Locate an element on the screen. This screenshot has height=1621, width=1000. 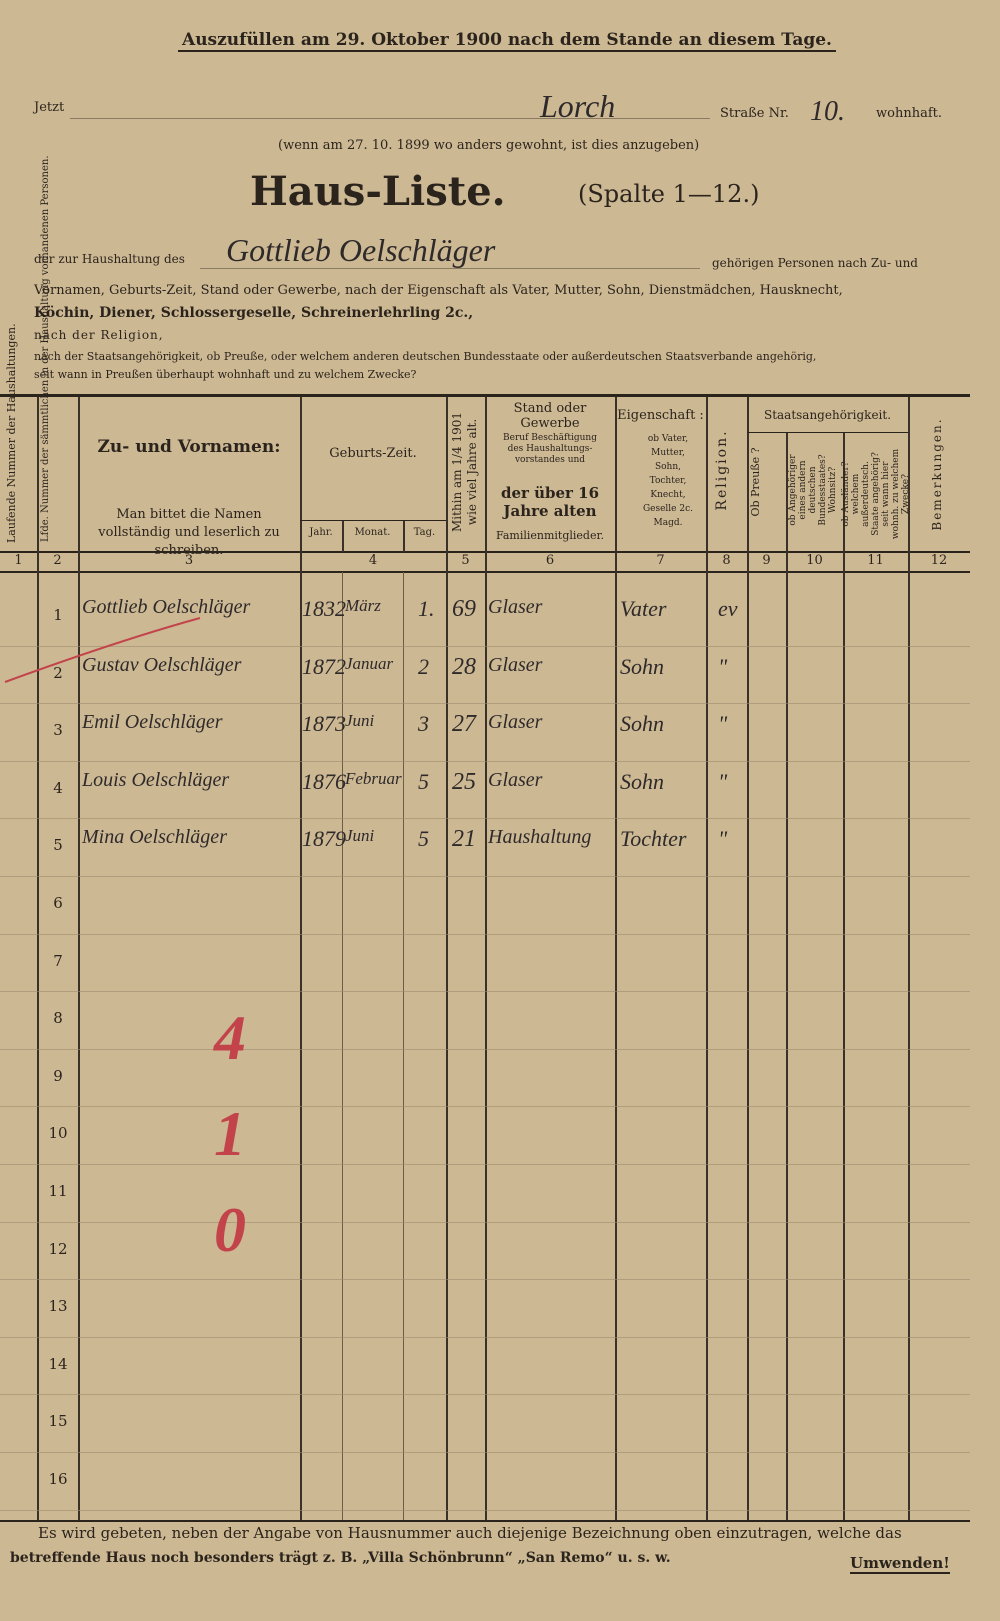
row-number: 5 is located at coordinates (58, 845).